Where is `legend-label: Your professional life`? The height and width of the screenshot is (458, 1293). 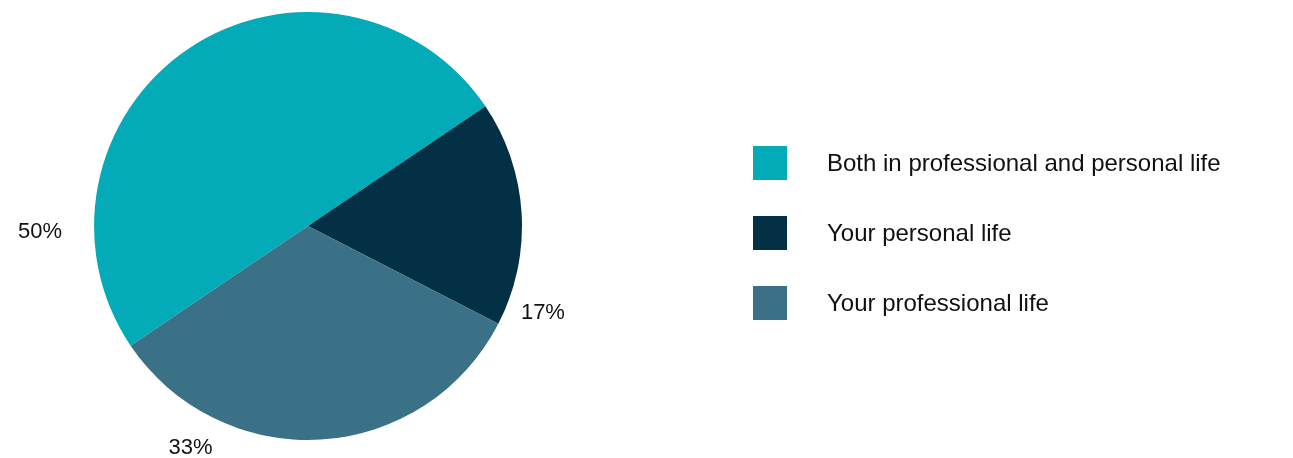
legend-label: Your professional life is located at coordinates (938, 303).